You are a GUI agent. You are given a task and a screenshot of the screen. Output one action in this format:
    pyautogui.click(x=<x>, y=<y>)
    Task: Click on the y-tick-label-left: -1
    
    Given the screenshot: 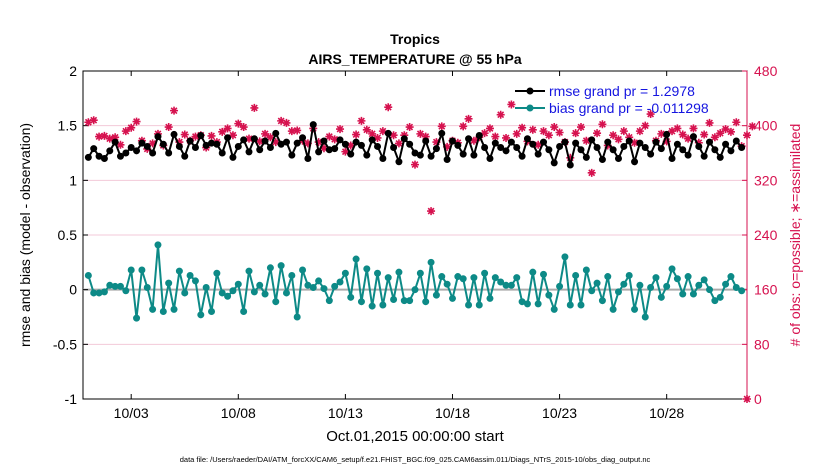 What is the action you would take?
    pyautogui.click(x=71, y=399)
    